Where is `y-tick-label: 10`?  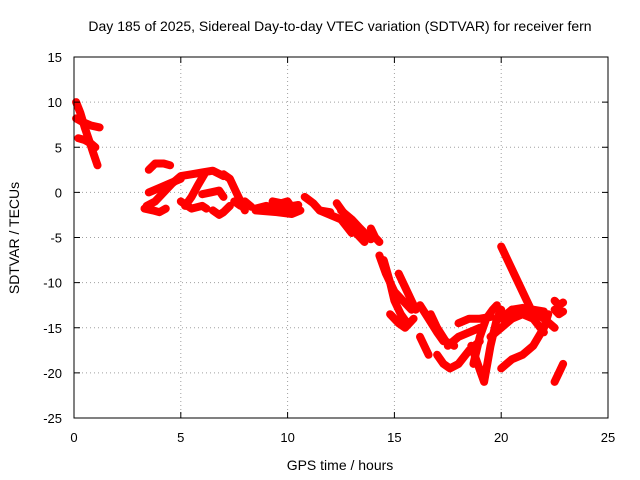
y-tick-label: 10 is located at coordinates (55, 102).